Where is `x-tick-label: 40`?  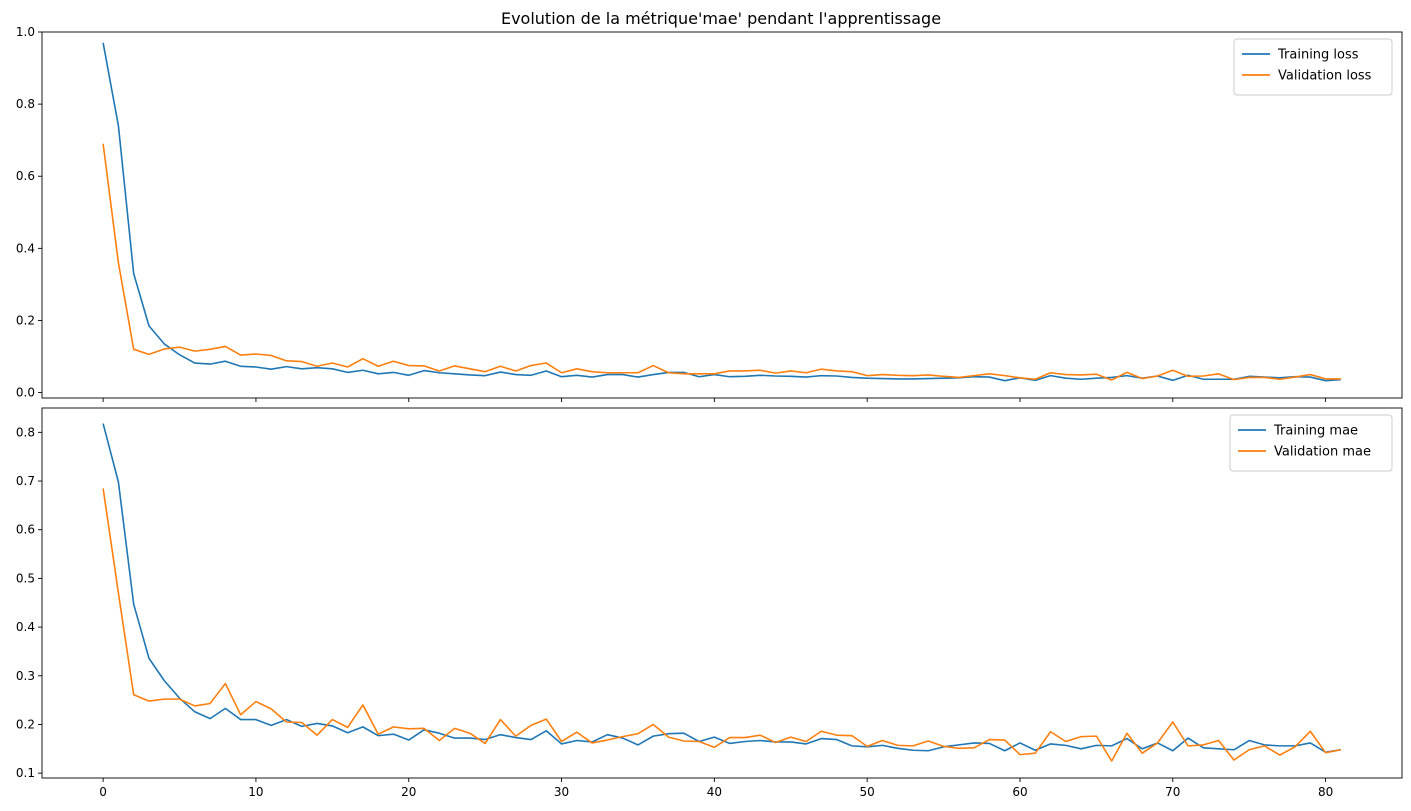 x-tick-label: 40 is located at coordinates (714, 792).